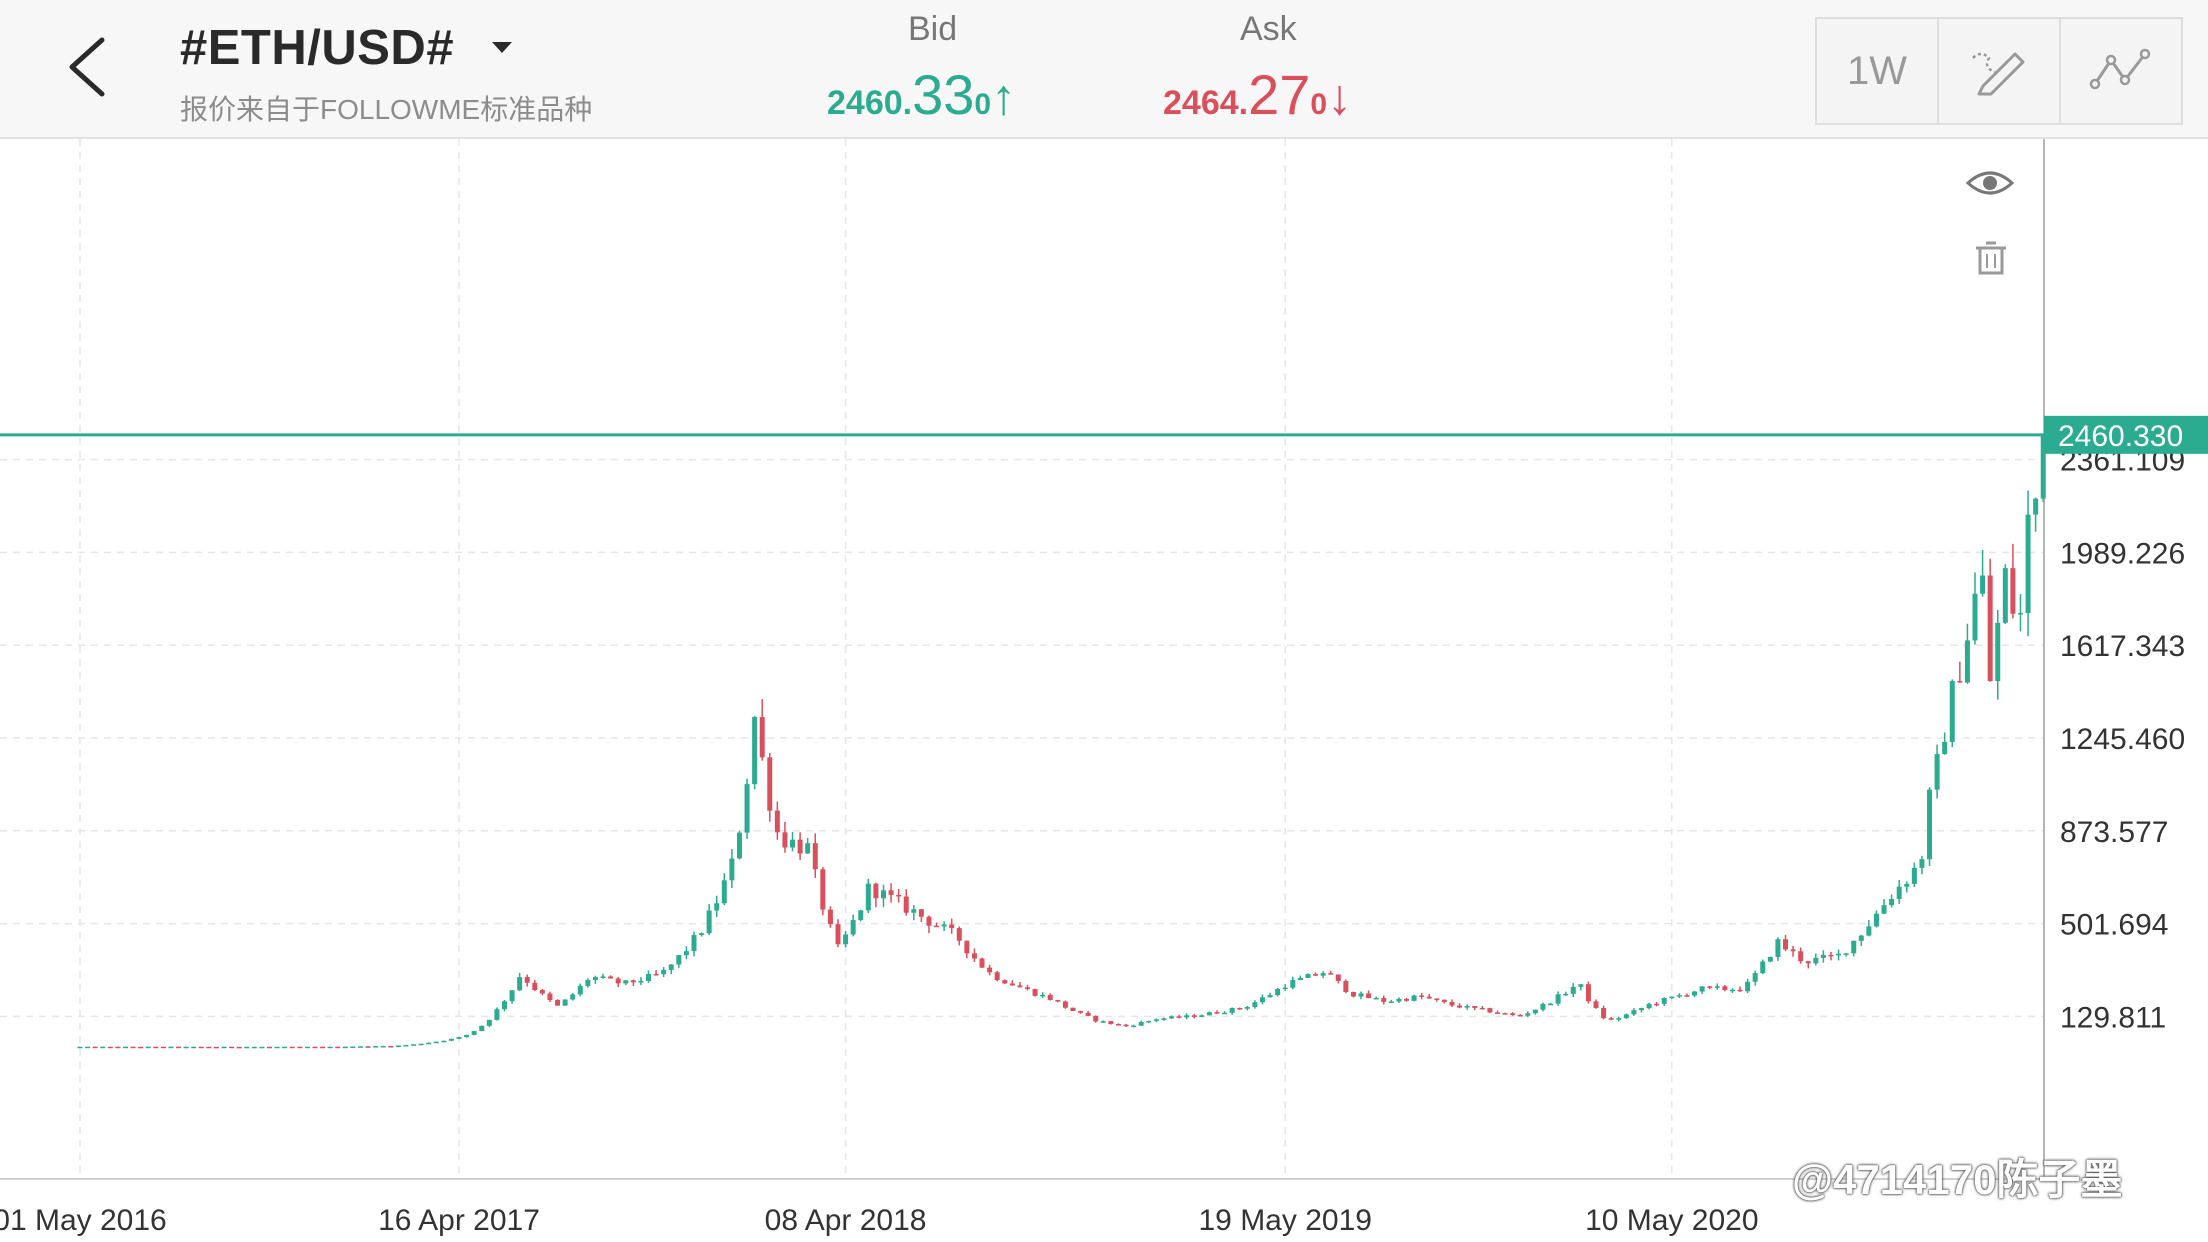 Image resolution: width=2208 pixels, height=1242 pixels. Describe the element at coordinates (2120, 436) in the screenshot. I see `current-price-tag-label: 2460.330` at that location.